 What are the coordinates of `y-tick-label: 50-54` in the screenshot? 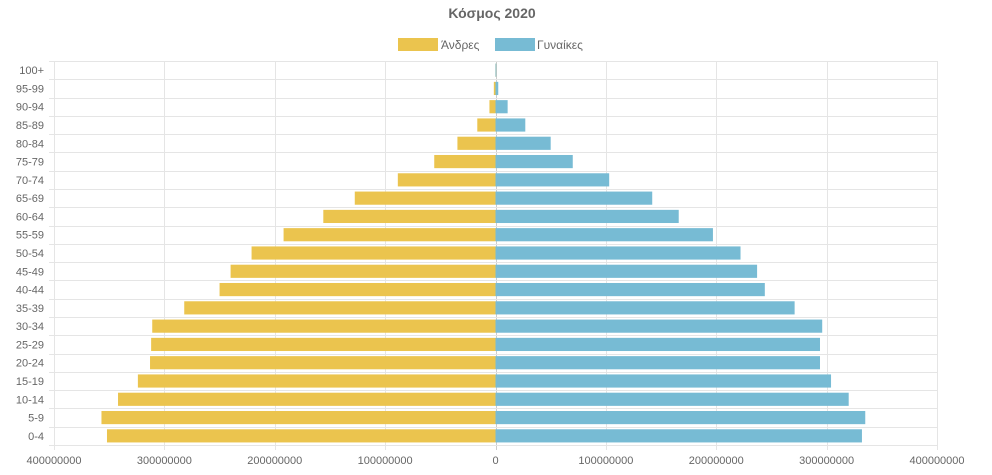 It's located at (30, 254).